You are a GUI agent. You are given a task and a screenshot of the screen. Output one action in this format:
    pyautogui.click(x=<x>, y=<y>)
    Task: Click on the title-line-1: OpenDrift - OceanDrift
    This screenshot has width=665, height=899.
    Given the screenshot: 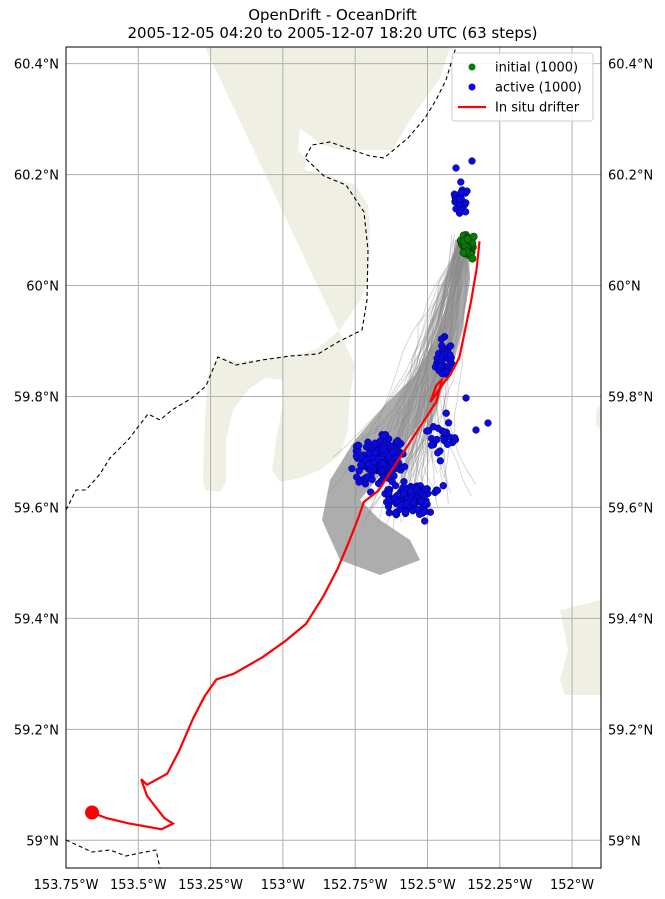 What is the action you would take?
    pyautogui.click(x=332, y=15)
    